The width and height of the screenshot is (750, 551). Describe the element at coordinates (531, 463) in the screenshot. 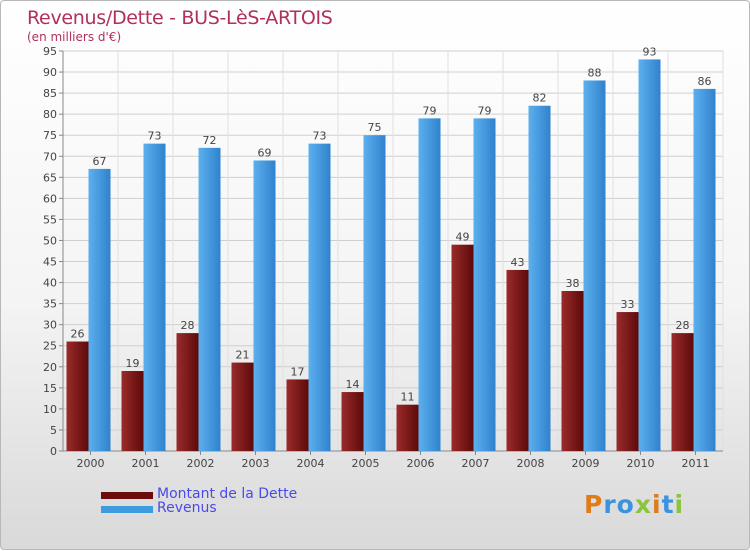

I see `x-tick-label: 2008` at that location.